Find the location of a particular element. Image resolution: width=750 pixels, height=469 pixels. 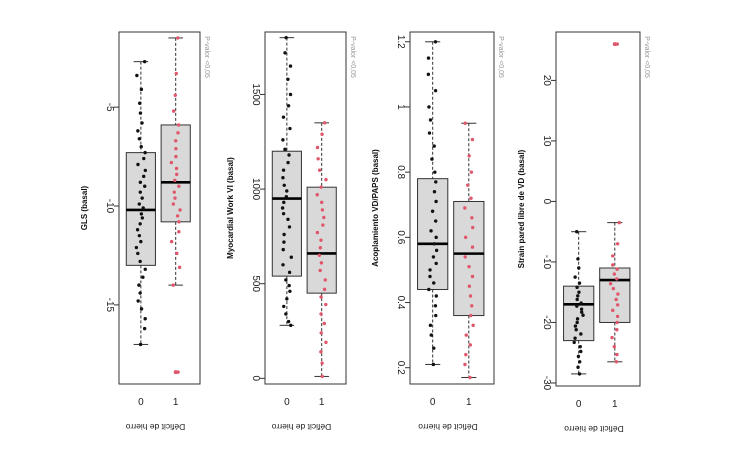

x-axis-label: Déficit de hierro is located at coordinates (155, 427).